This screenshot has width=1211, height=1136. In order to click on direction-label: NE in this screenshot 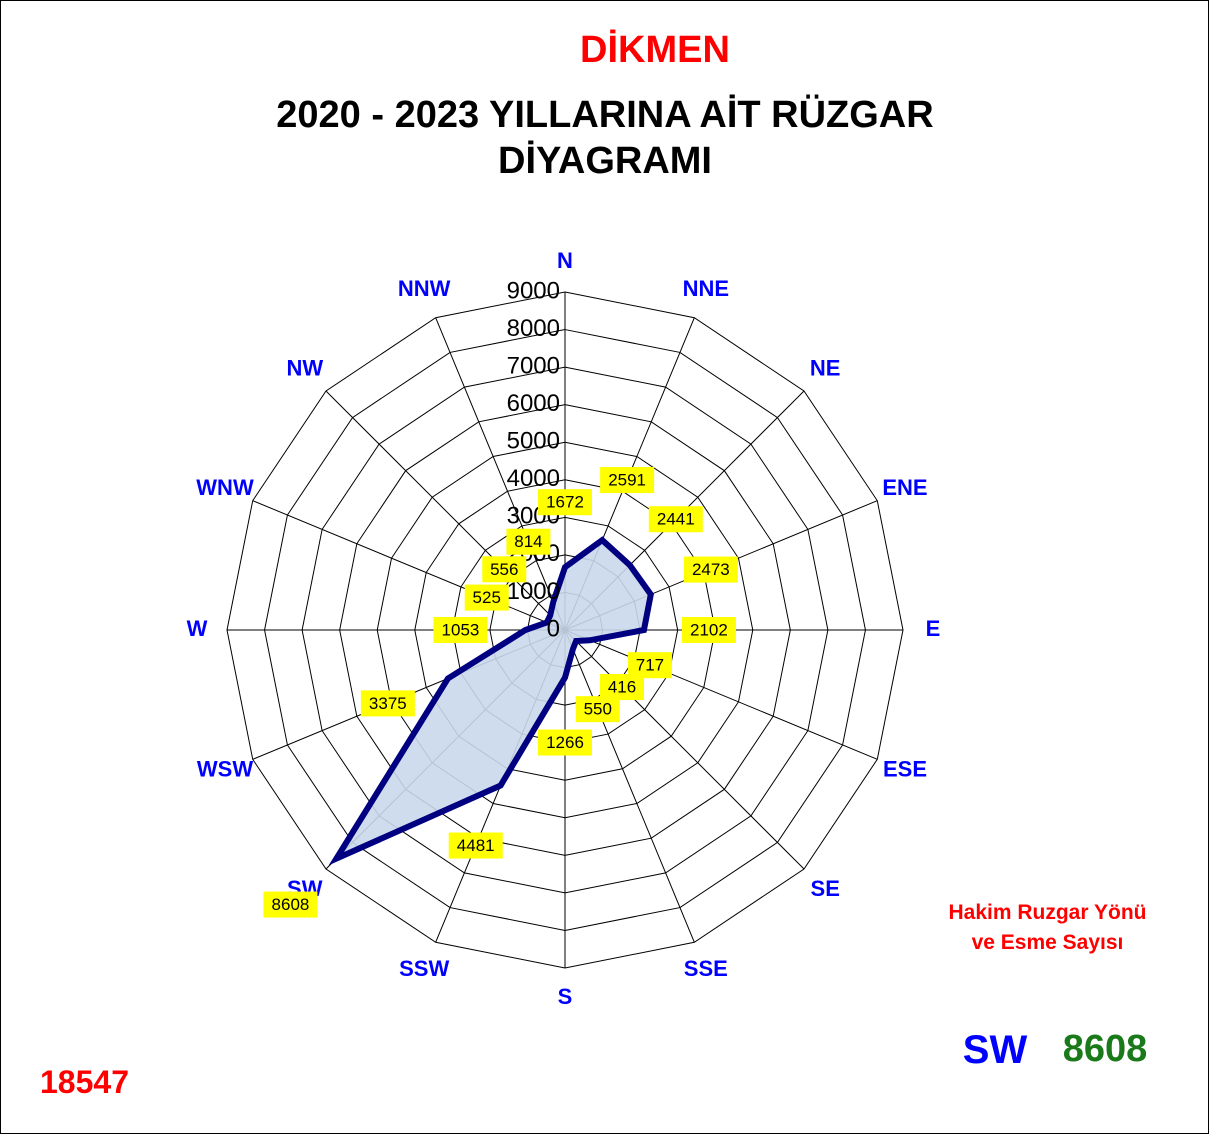, I will do `click(825, 368)`.